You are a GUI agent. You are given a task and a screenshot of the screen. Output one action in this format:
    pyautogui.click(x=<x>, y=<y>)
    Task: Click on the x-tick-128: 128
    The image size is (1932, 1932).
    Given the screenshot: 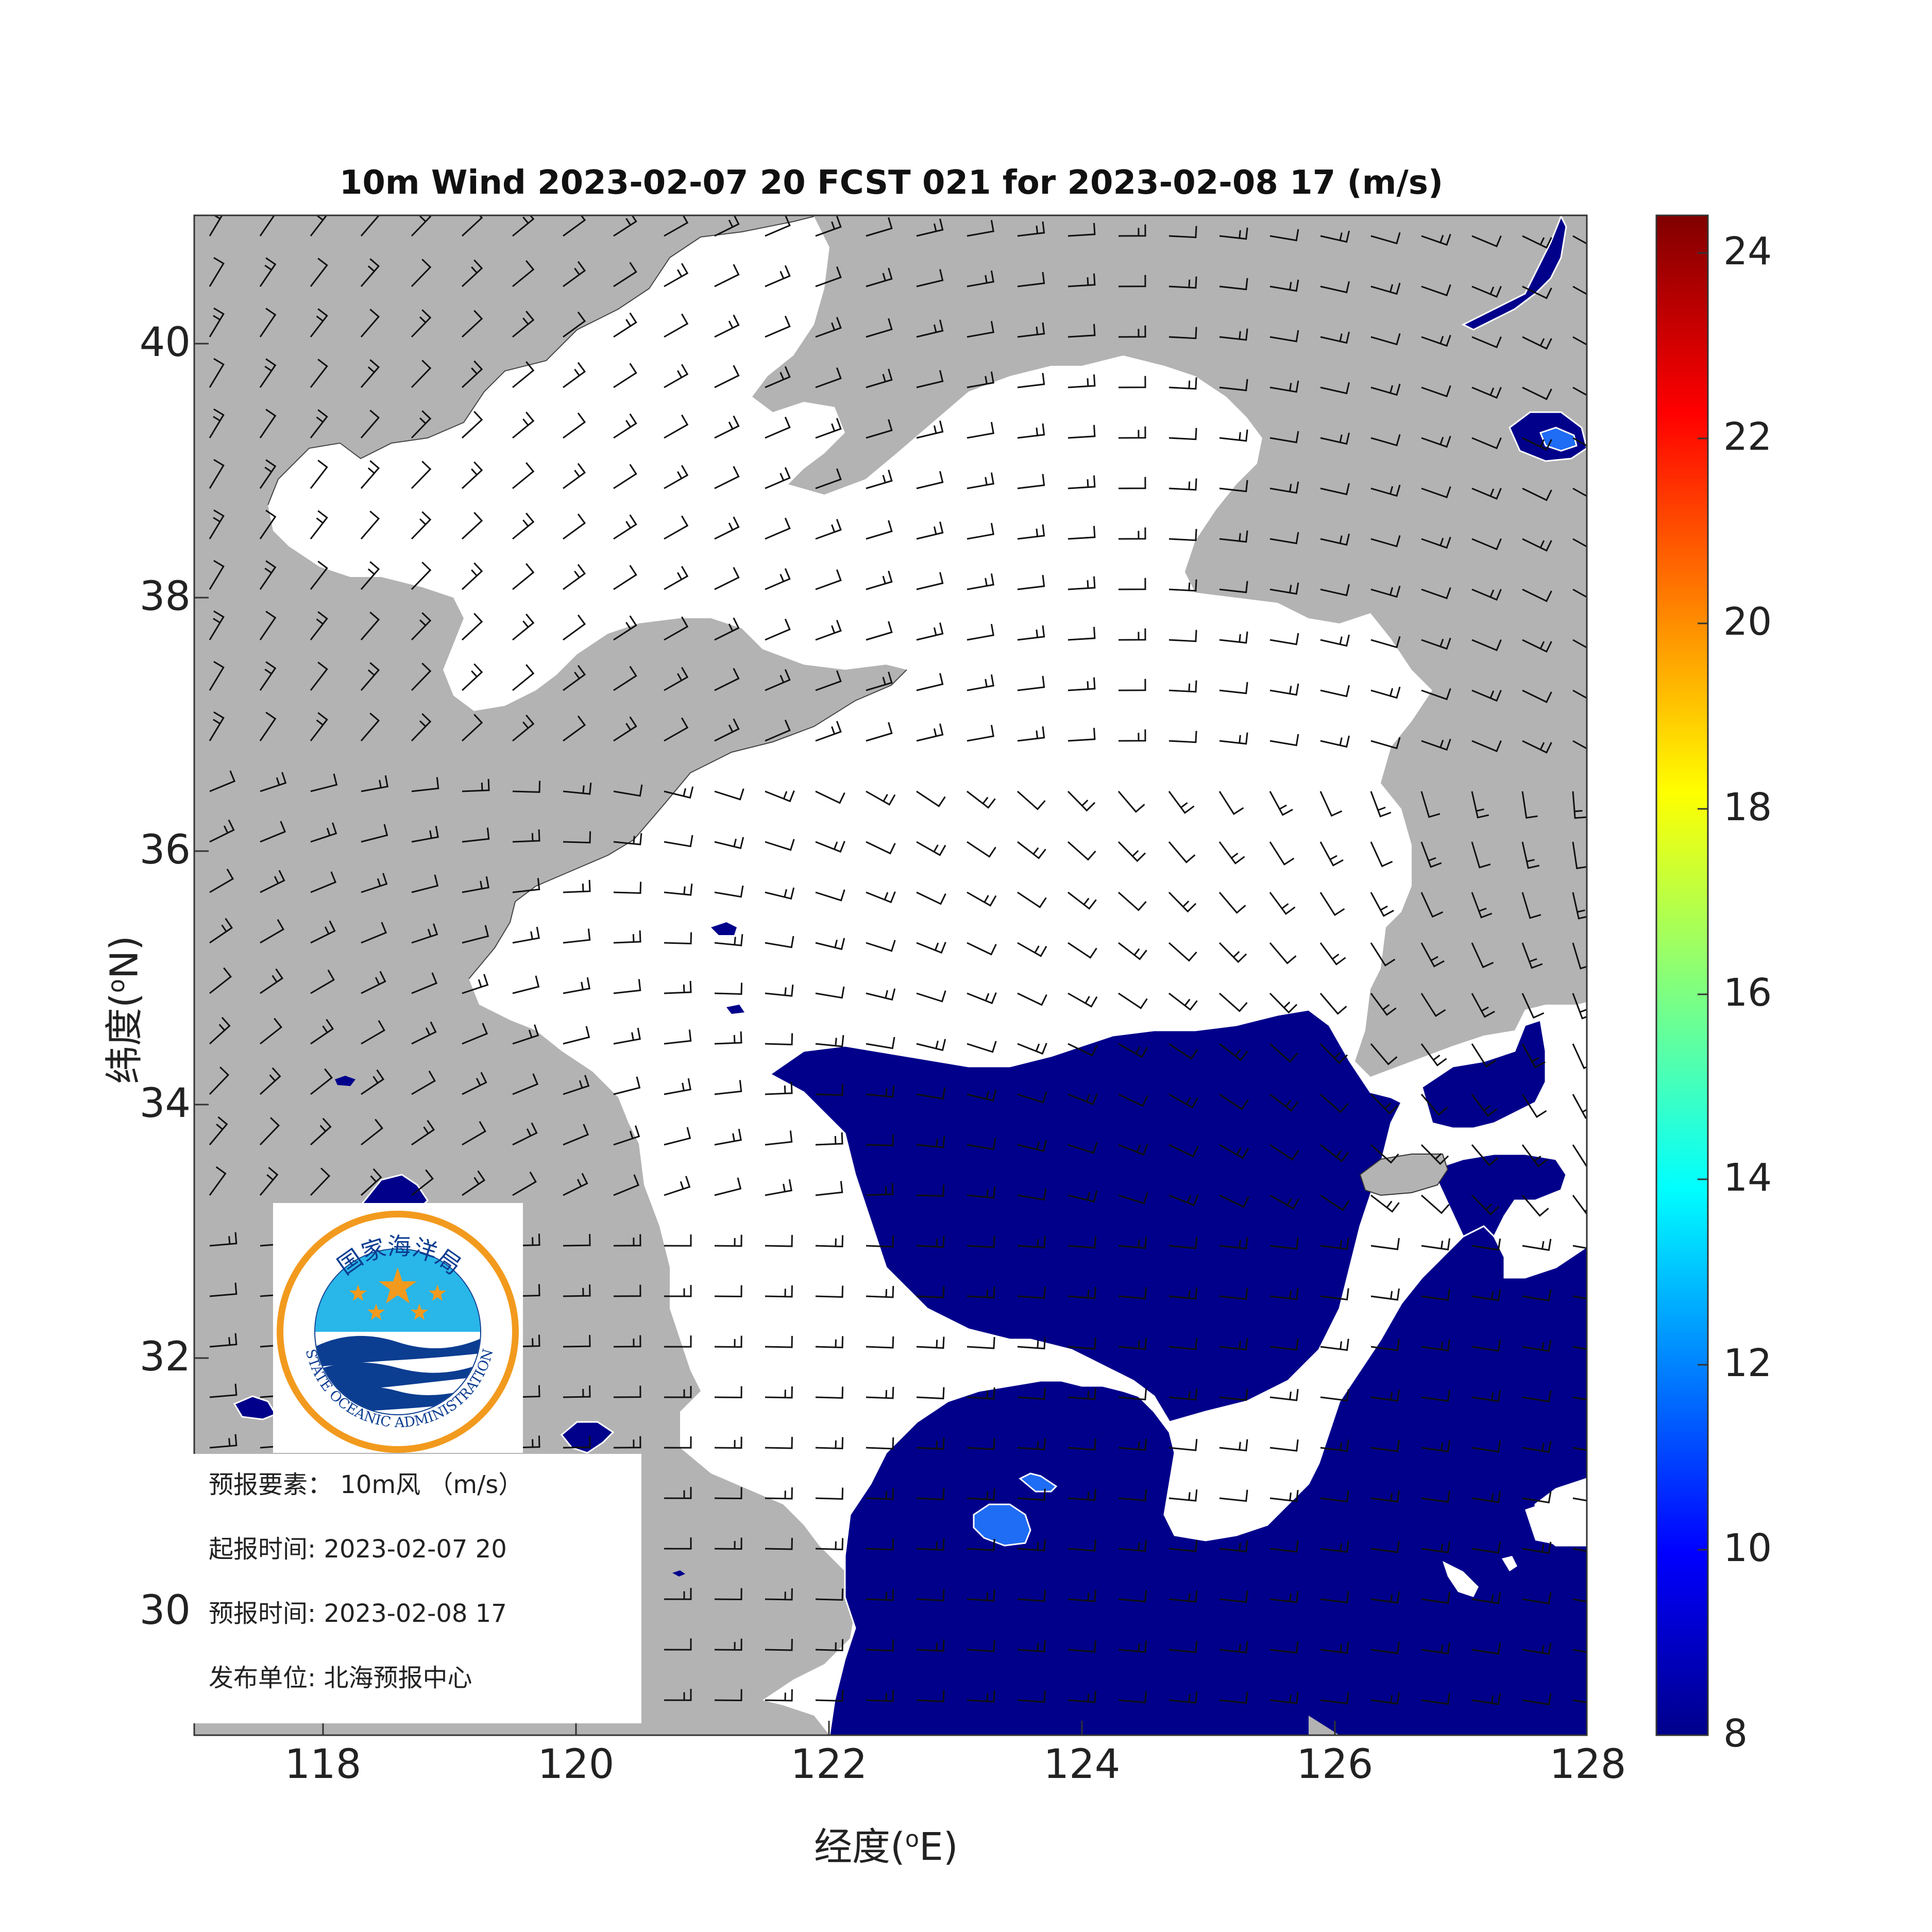 What is the action you would take?
    pyautogui.click(x=1587, y=1764)
    